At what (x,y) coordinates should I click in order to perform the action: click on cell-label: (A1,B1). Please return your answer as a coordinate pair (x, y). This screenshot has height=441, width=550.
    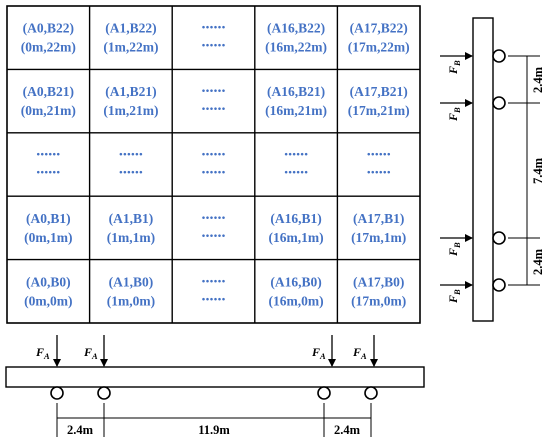
    Looking at the image, I should click on (131, 218).